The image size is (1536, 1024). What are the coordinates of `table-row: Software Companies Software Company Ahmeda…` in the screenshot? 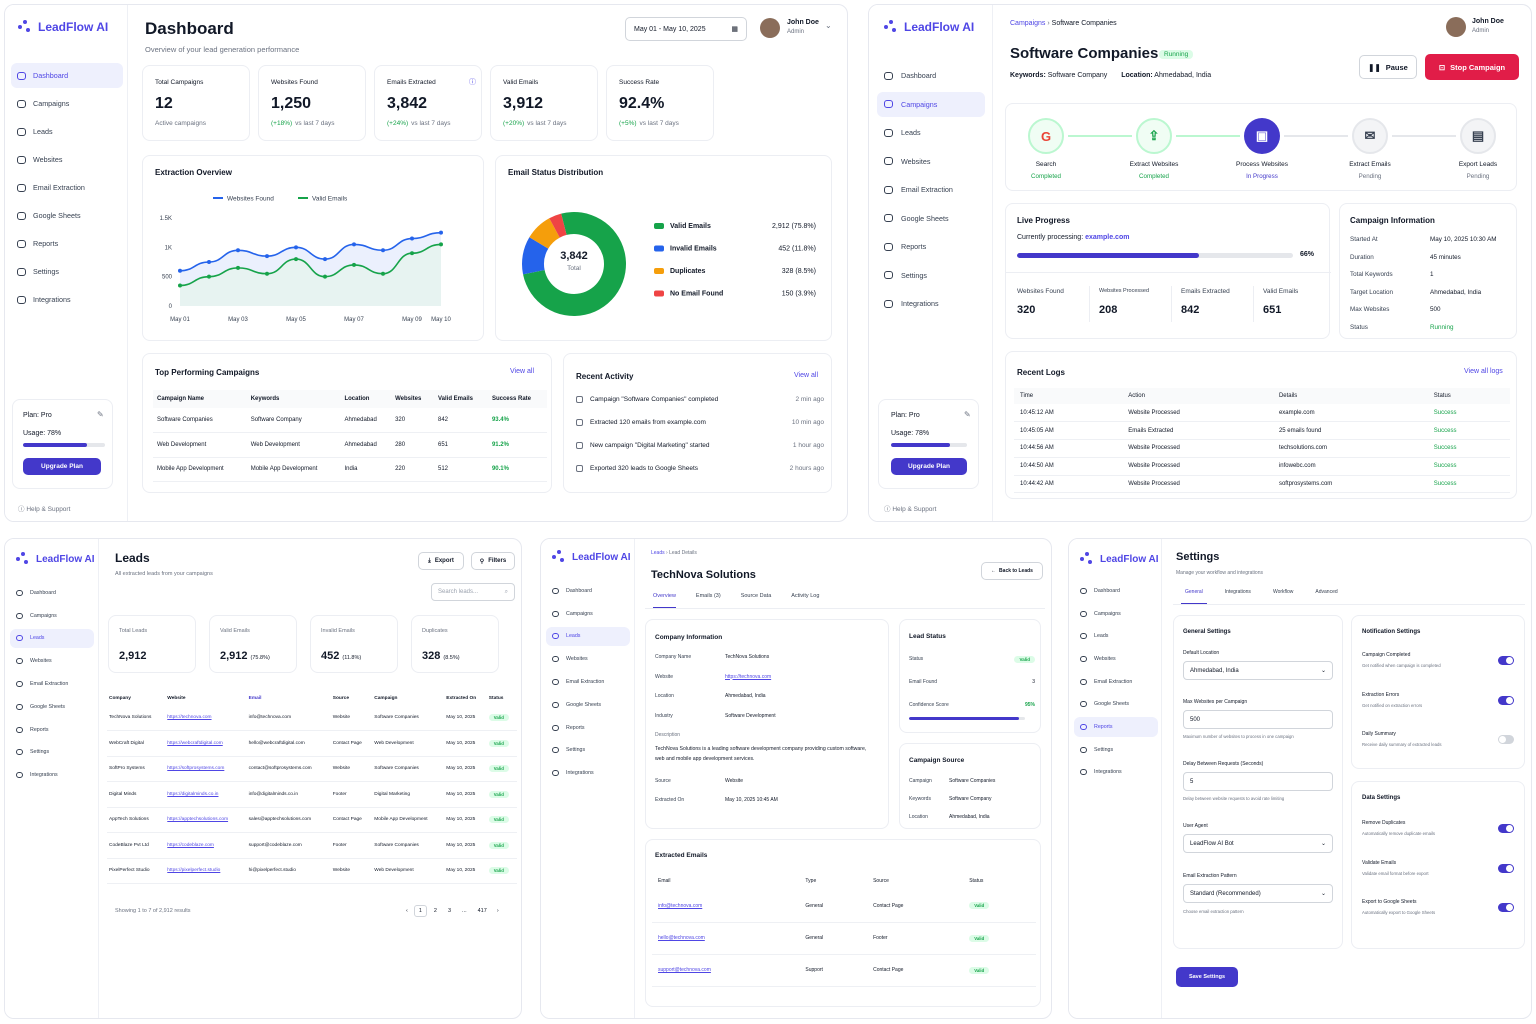 It's located at (350, 420).